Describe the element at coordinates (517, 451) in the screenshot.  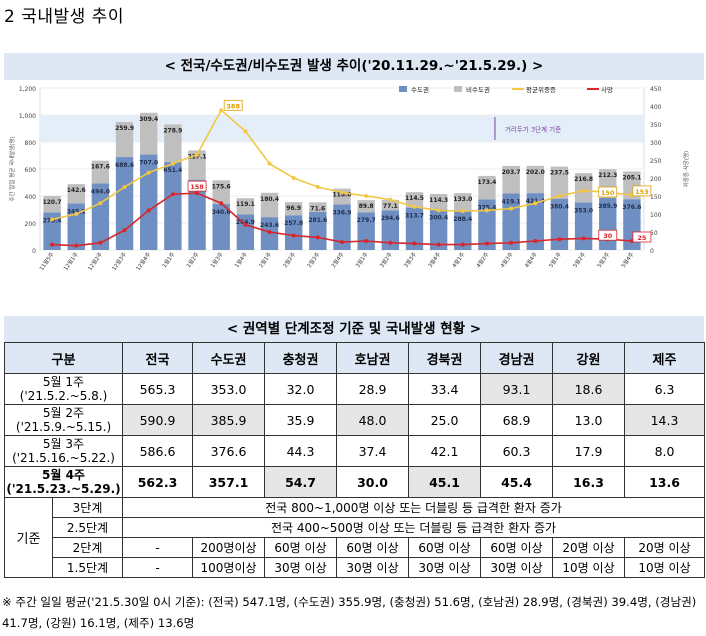
I see `cell: 60.3` at that location.